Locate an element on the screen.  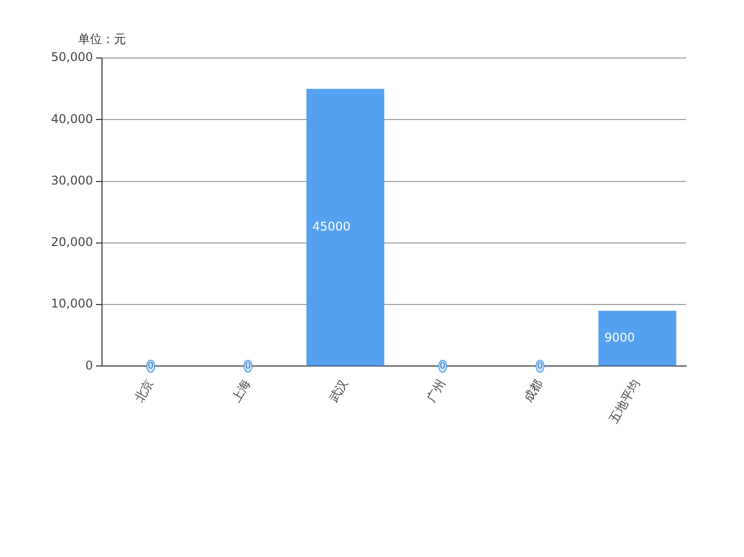
x-tick-label: 成都 is located at coordinates (533, 390).